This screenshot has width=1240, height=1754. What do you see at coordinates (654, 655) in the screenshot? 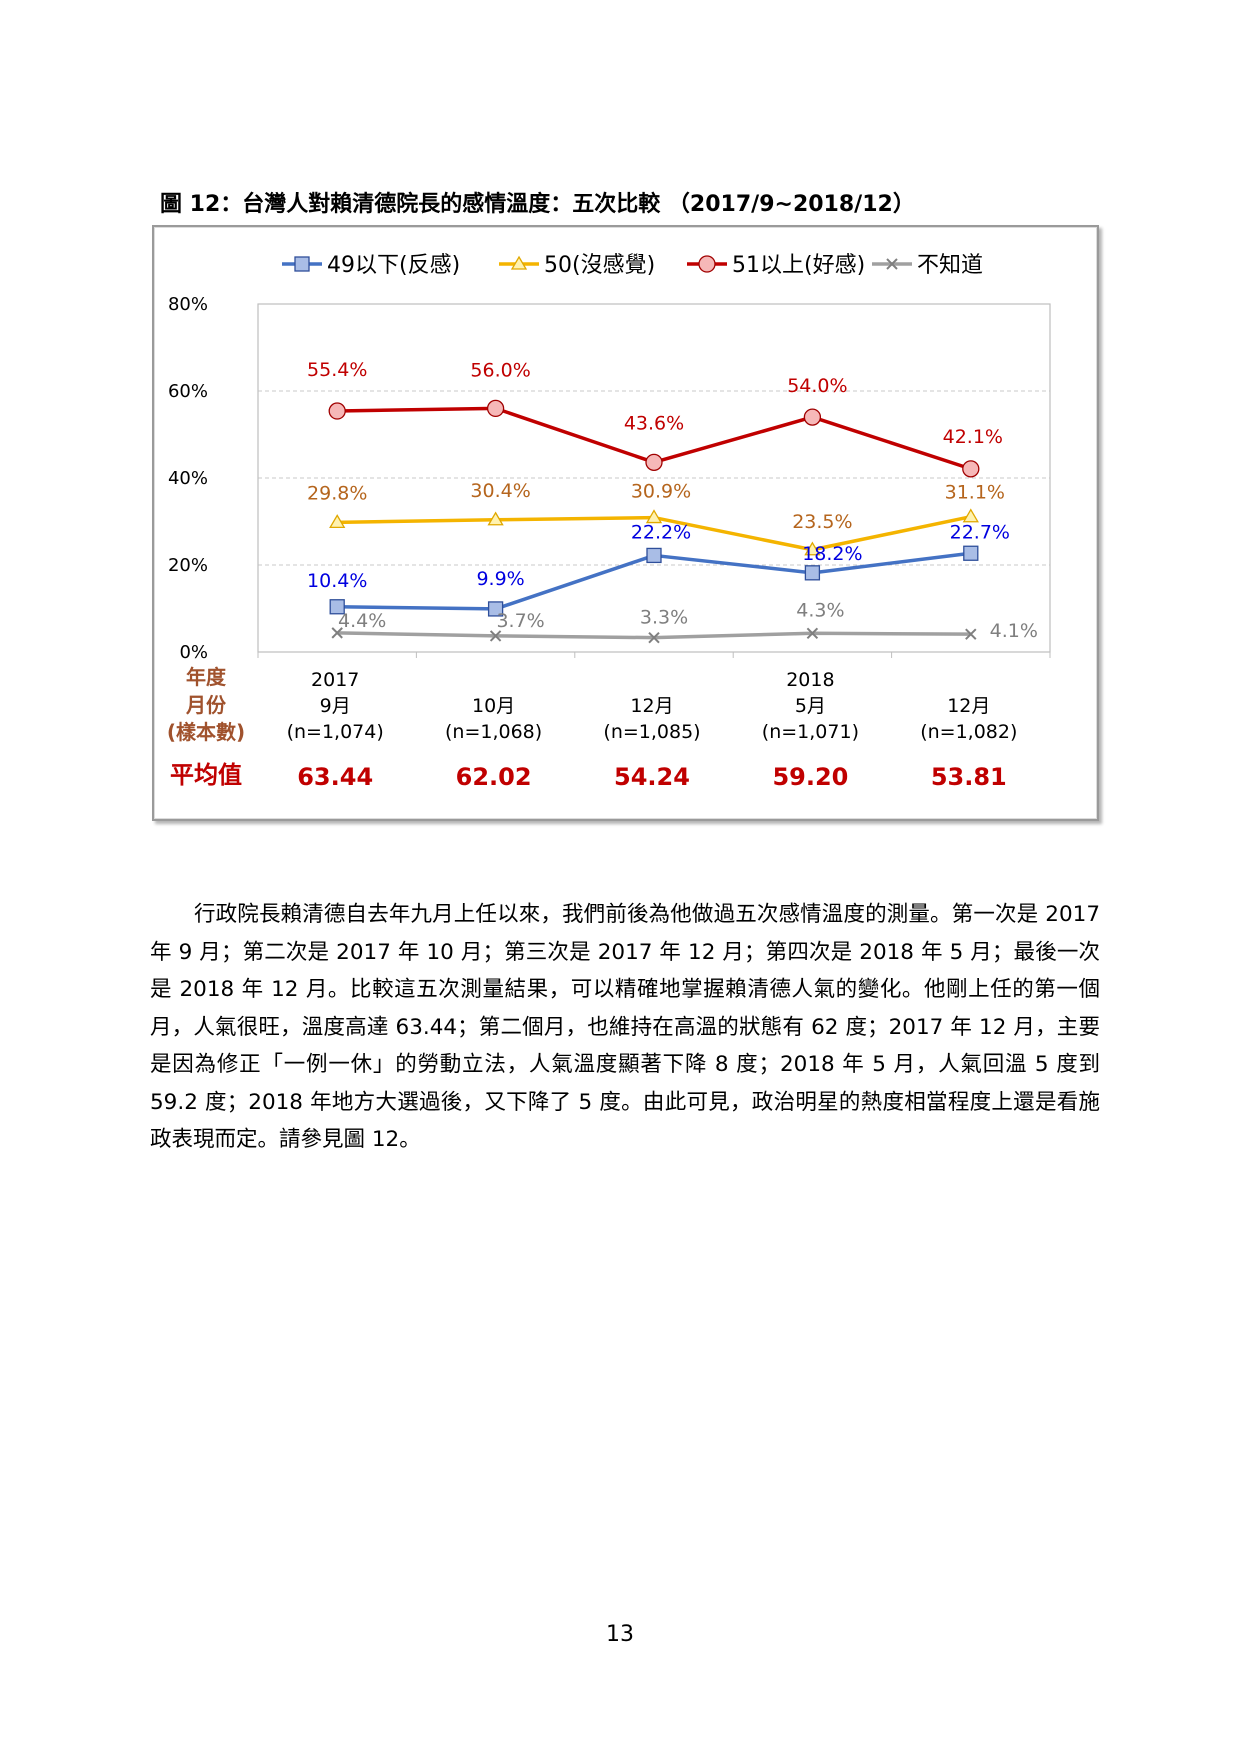
I see `x-axis-ticks` at bounding box center [654, 655].